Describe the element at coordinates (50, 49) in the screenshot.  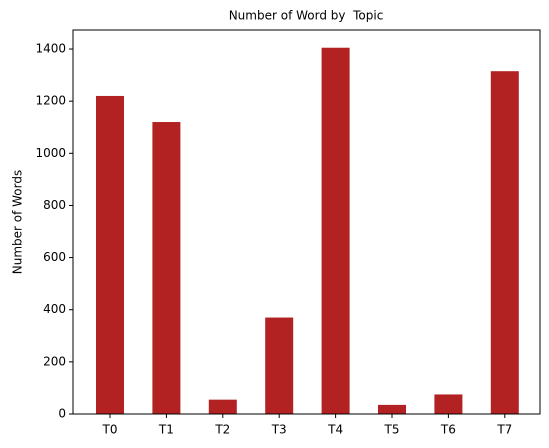
I see `y-tick-label: 1400` at that location.